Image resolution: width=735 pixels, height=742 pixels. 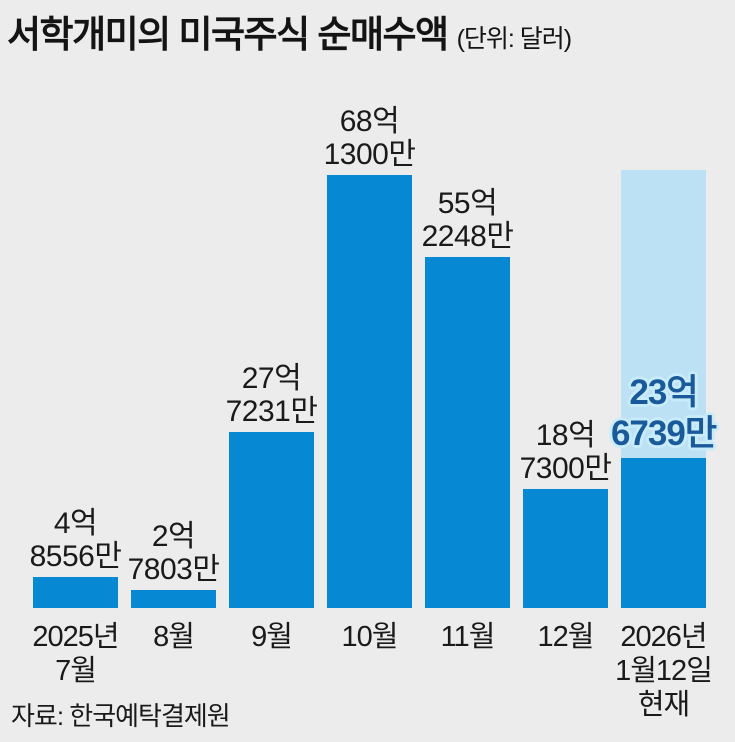 What do you see at coordinates (624, 413) in the screenshot?
I see `value-label-7: 23억 6739만` at bounding box center [624, 413].